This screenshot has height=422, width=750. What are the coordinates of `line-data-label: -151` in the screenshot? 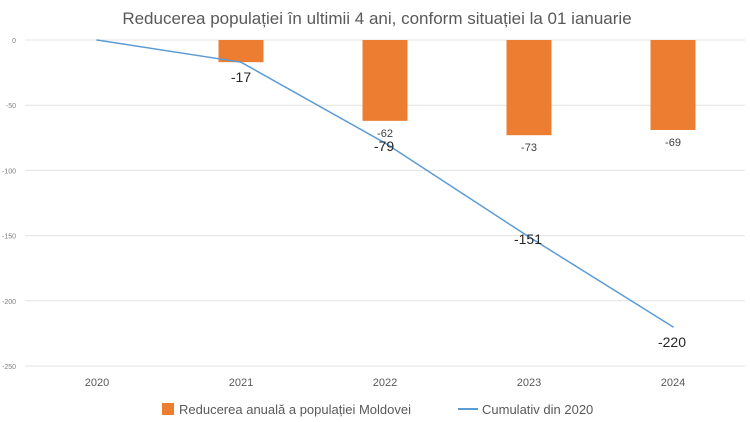 It's located at (528, 239).